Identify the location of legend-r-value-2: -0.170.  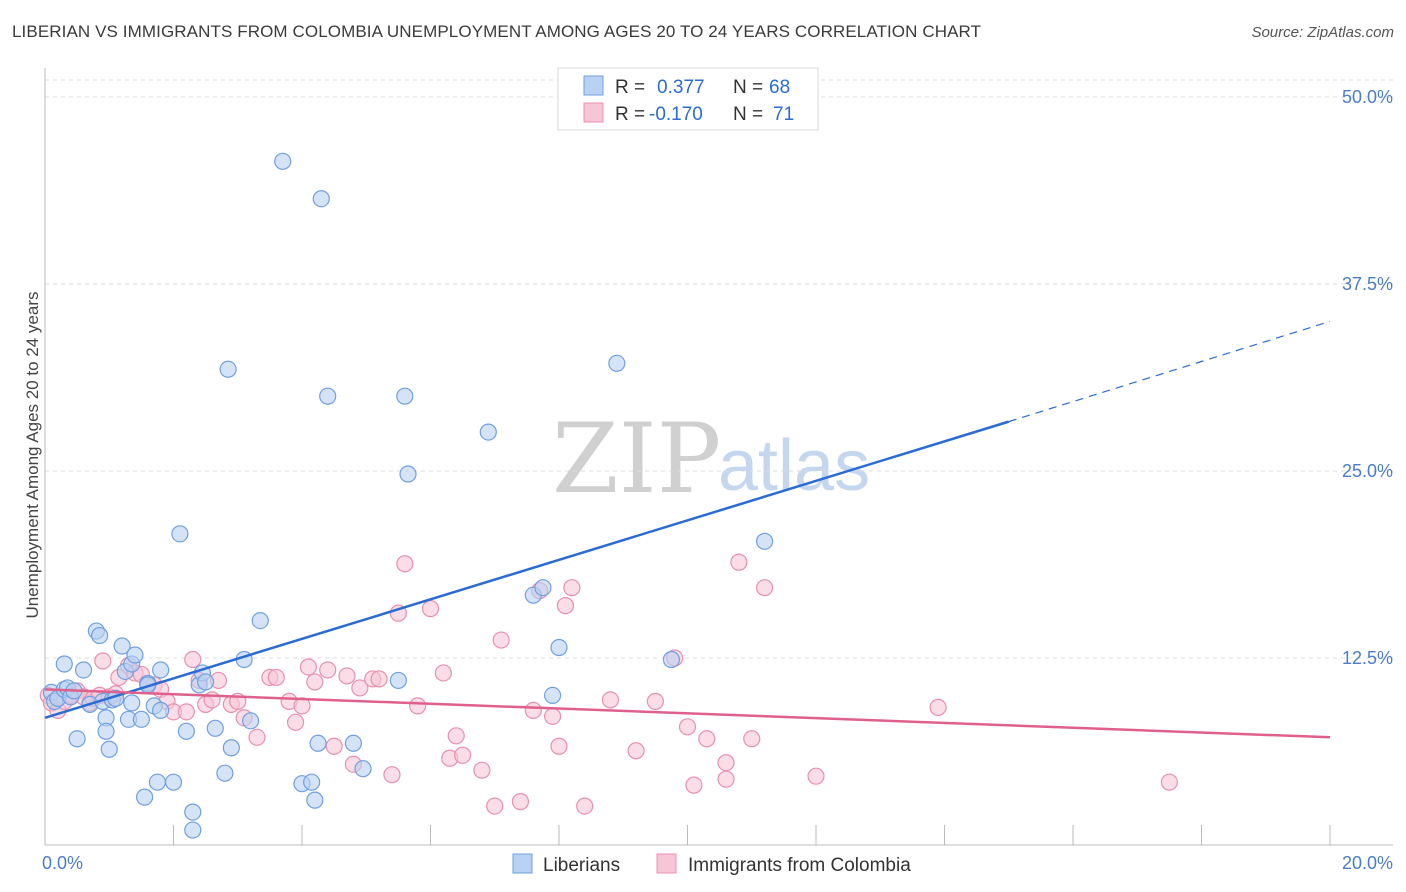
(676, 114).